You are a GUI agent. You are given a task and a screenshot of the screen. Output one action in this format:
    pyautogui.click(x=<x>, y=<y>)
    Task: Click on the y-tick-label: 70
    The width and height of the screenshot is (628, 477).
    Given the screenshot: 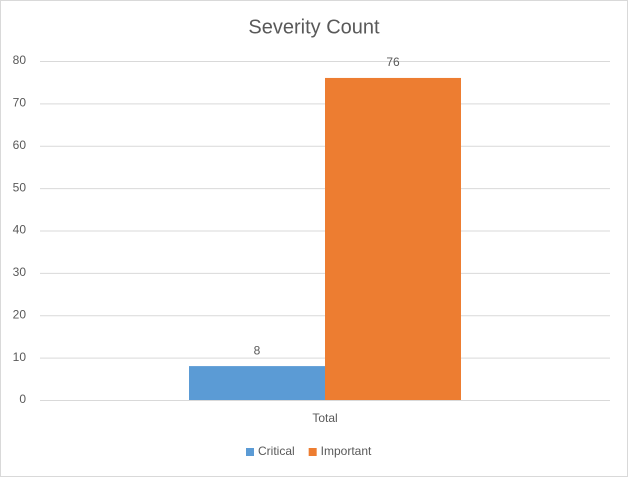 What is the action you would take?
    pyautogui.click(x=20, y=103)
    